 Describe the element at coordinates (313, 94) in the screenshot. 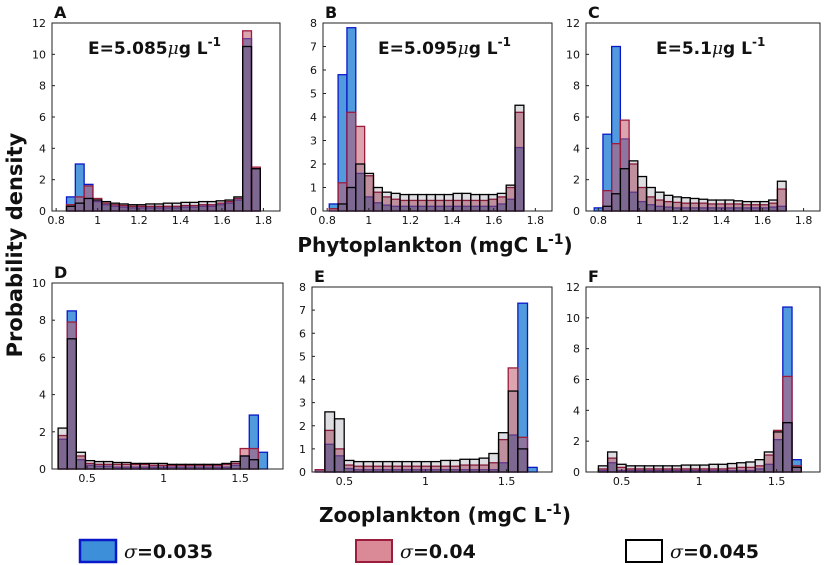

I see `y-tick-label: 5` at that location.